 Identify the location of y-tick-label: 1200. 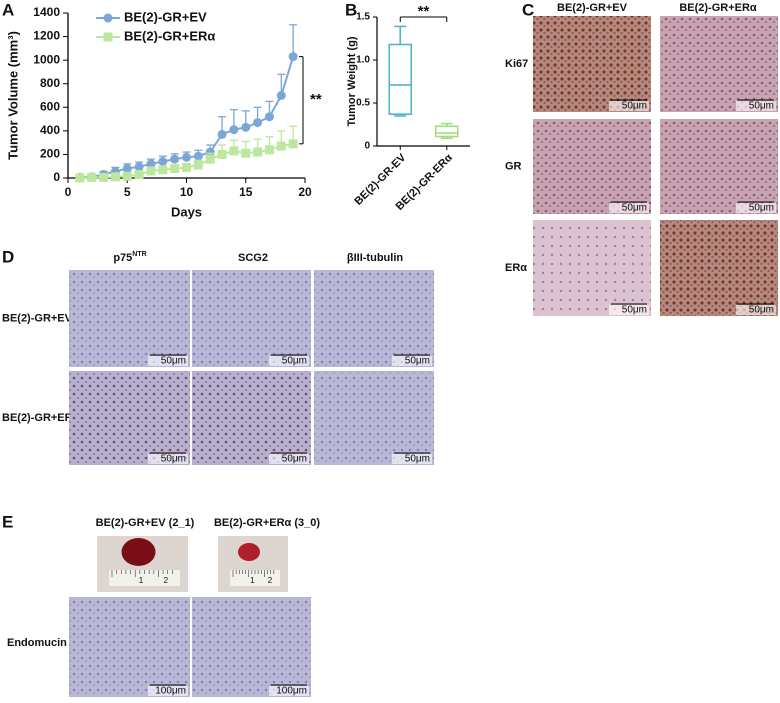
(46, 36).